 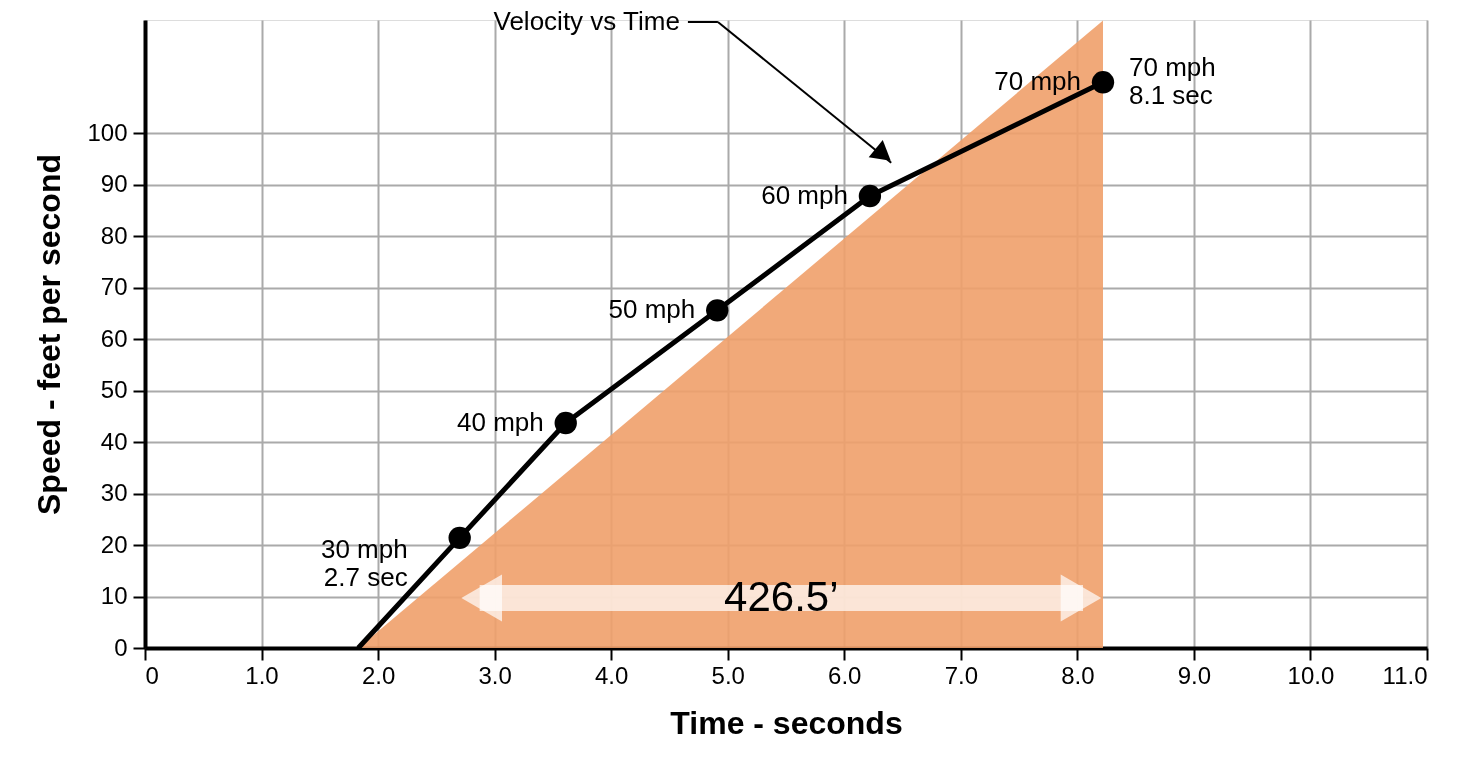 I want to click on y-tick-label: 0, so click(x=121, y=647).